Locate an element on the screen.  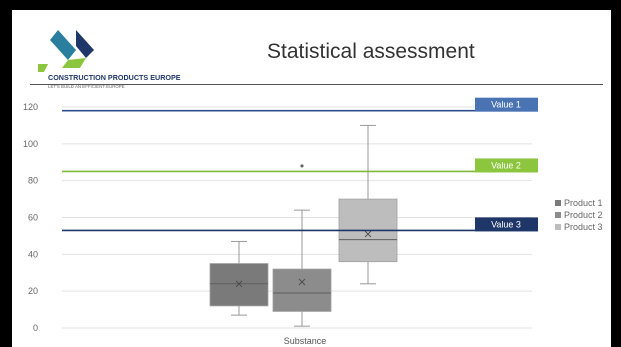
reference-label: Value 2 is located at coordinates (506, 165).